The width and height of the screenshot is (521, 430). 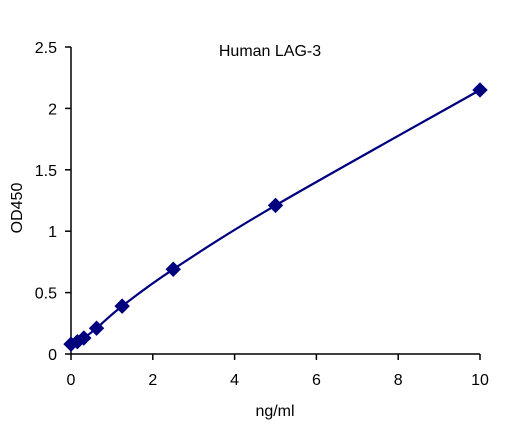 I want to click on x-tick-label: 0, so click(x=71, y=380).